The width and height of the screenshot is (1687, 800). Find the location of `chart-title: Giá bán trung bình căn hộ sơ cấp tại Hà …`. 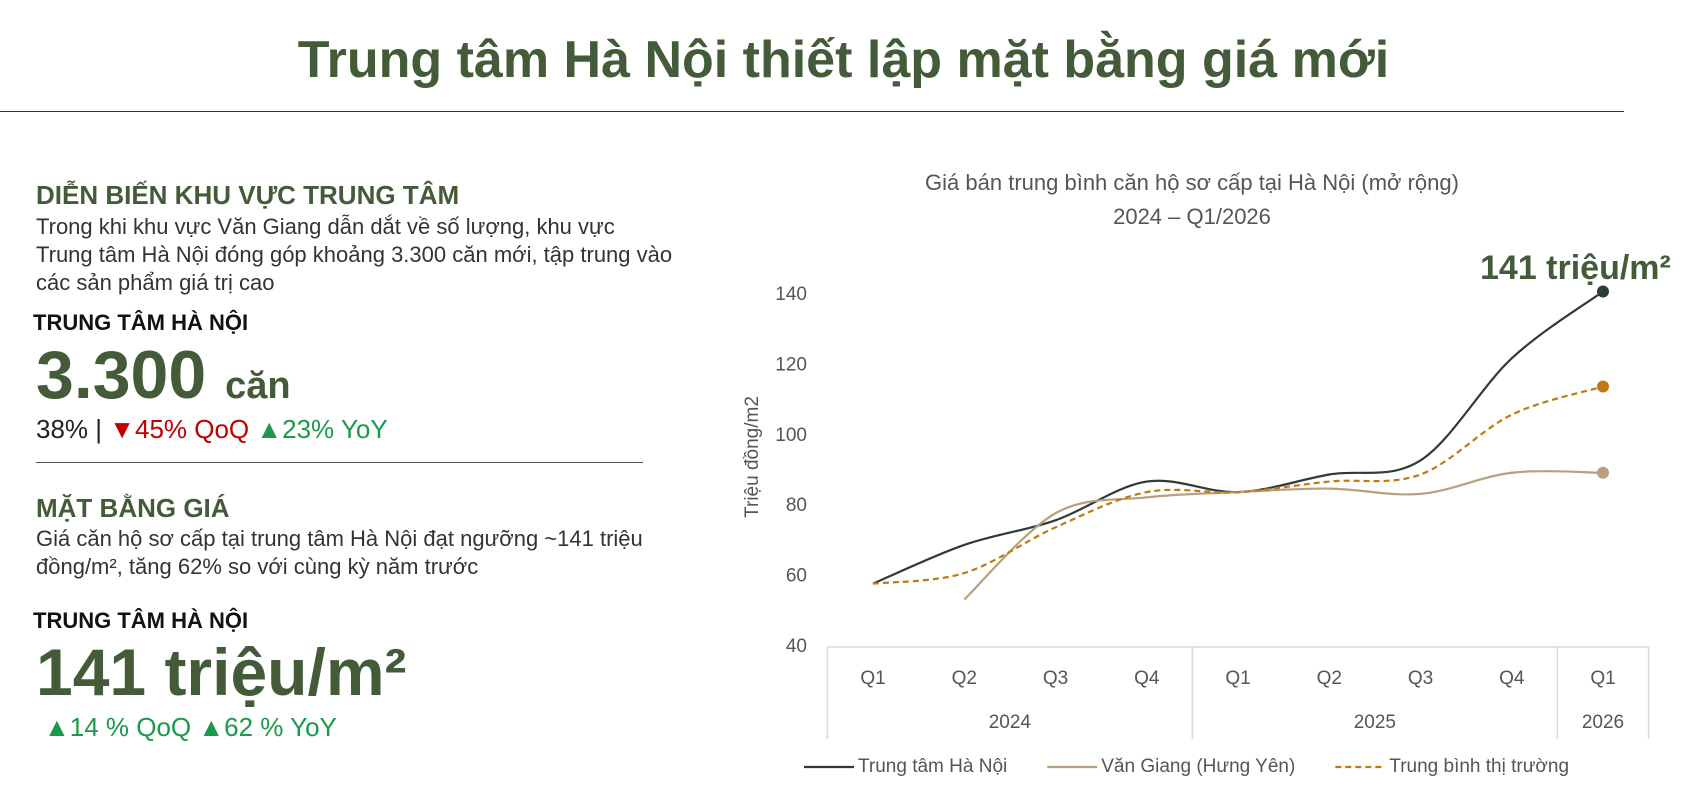

chart-title: Giá bán trung bình căn hộ sơ cấp tại Hà … is located at coordinates (1192, 182).